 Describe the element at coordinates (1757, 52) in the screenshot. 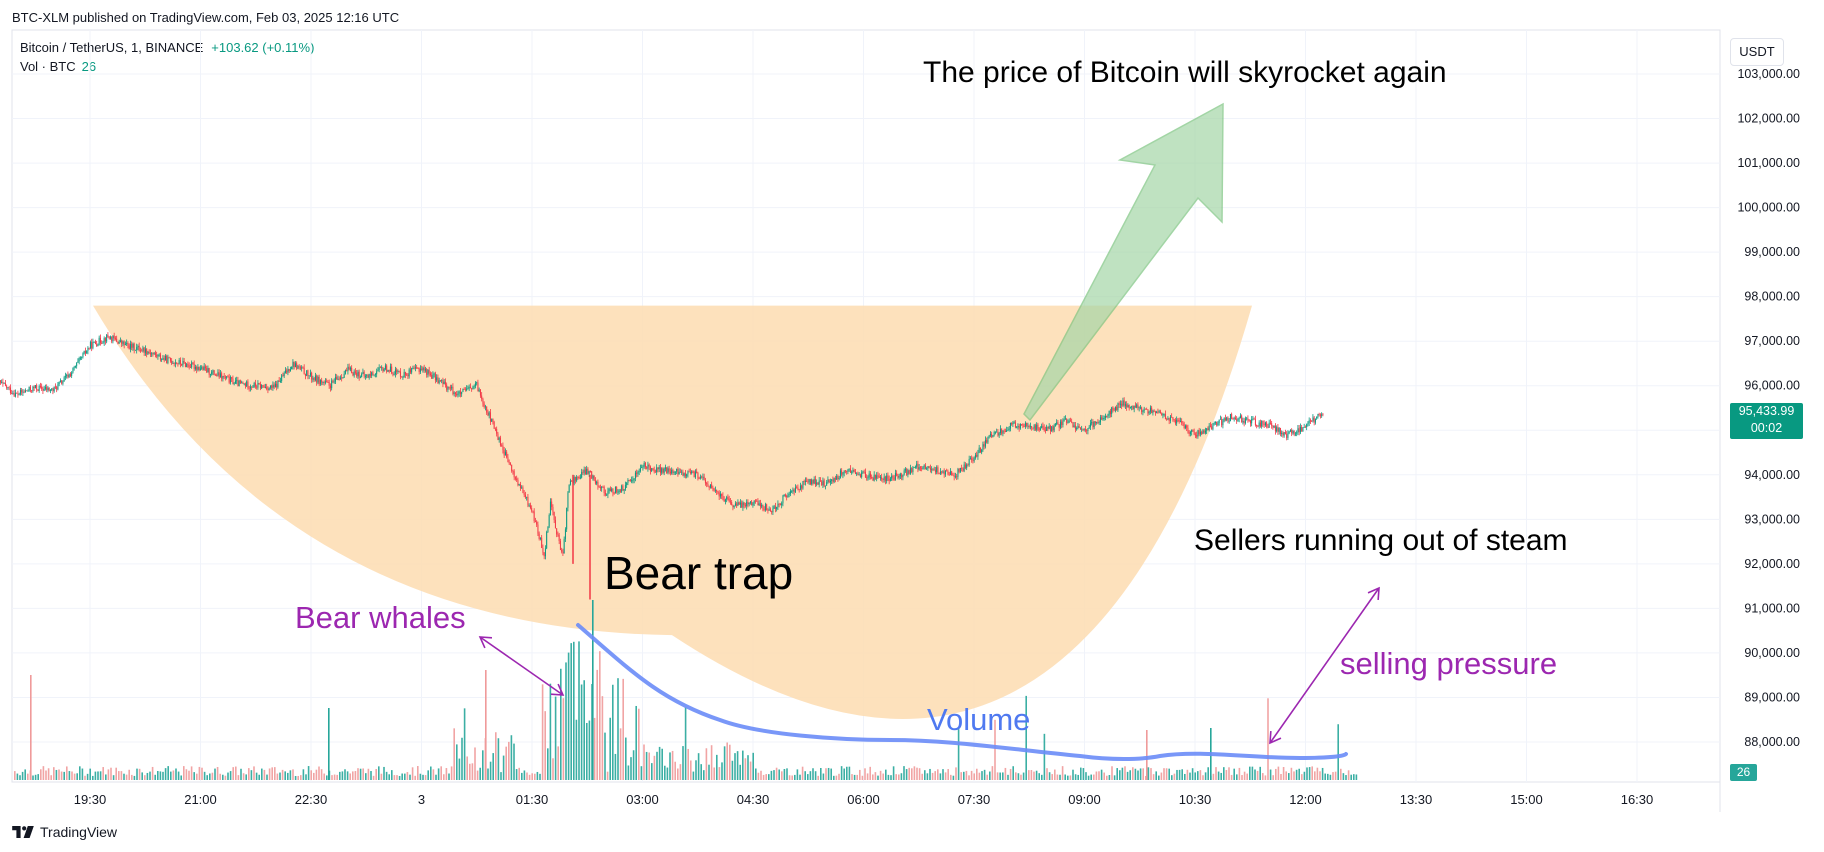

I see `currency-button: USDT` at that location.